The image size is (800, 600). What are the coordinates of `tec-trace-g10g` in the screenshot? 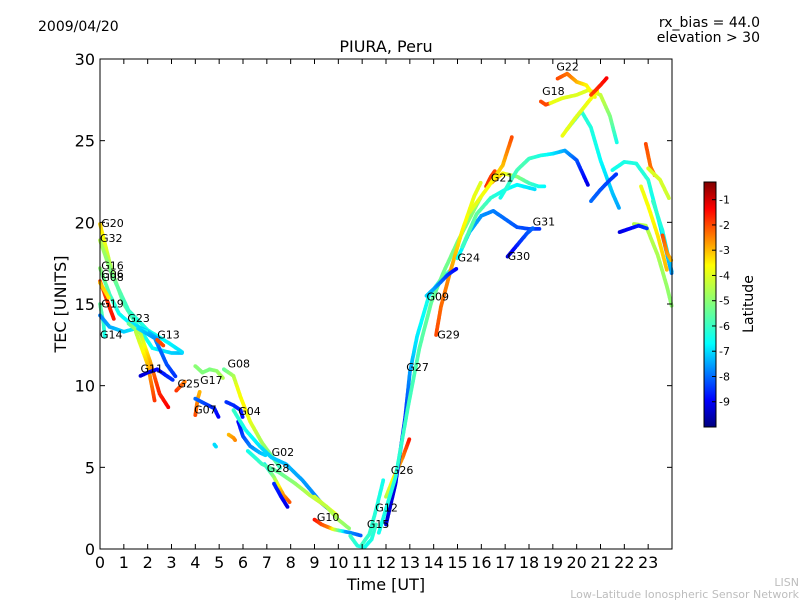 It's located at (654, 228).